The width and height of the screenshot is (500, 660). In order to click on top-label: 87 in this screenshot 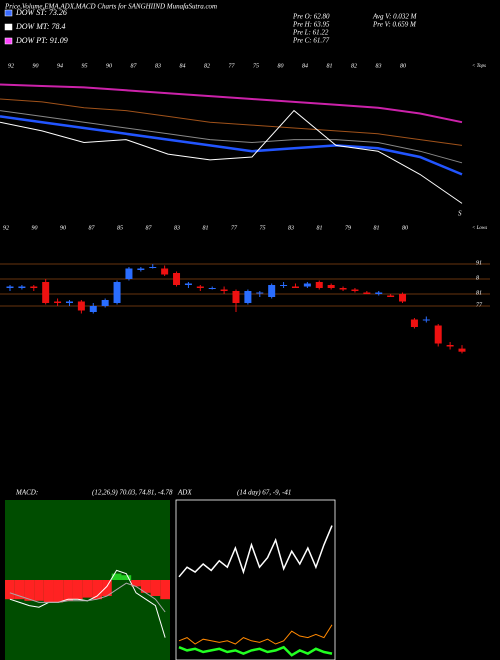, I will do `click(134, 66)`.